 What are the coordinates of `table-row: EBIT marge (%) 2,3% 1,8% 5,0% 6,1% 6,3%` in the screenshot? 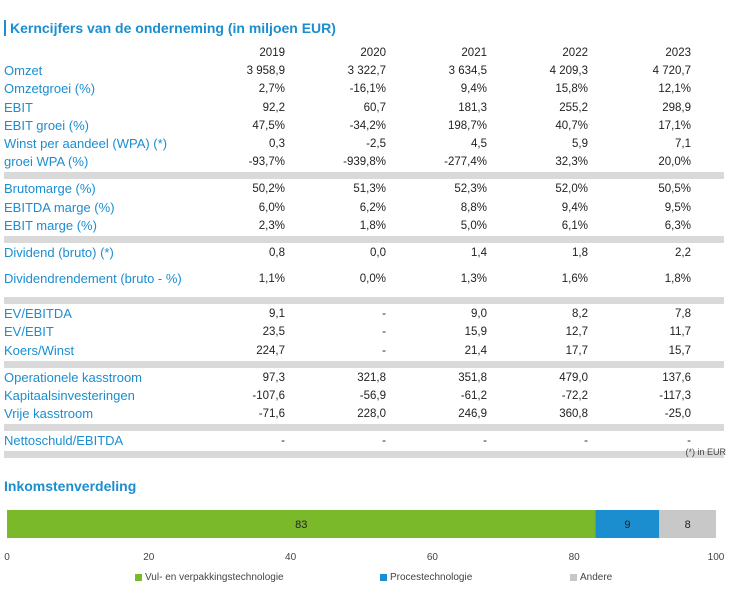 It's located at (364, 226).